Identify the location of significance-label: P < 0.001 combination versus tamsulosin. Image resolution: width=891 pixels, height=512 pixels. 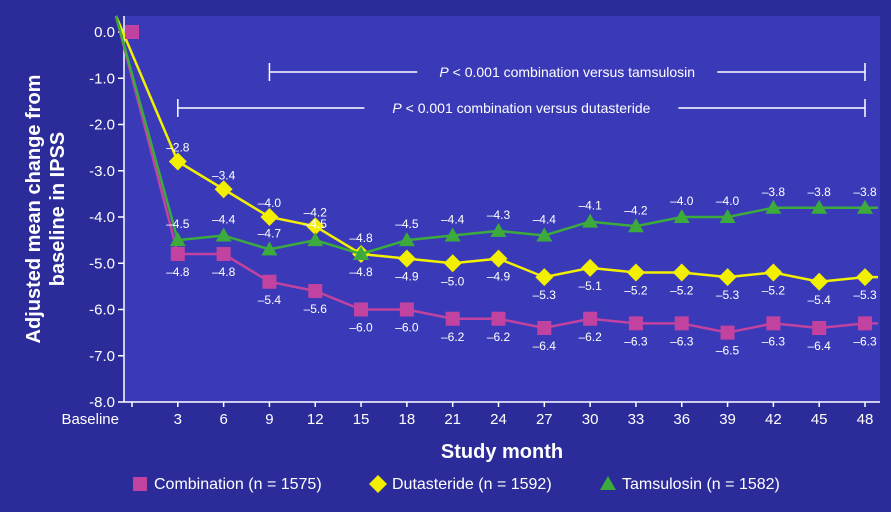
(567, 72).